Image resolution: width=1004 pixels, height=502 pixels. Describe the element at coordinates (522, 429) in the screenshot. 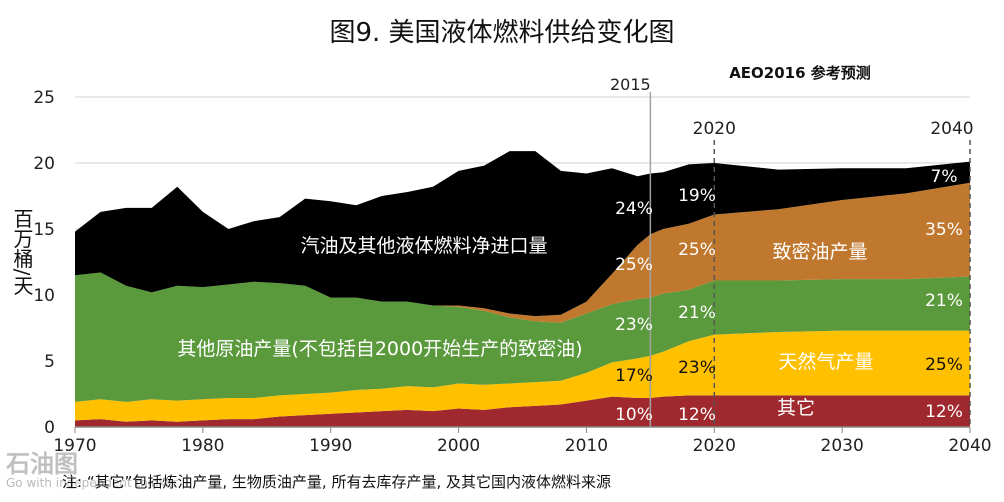

I see `axes` at that location.